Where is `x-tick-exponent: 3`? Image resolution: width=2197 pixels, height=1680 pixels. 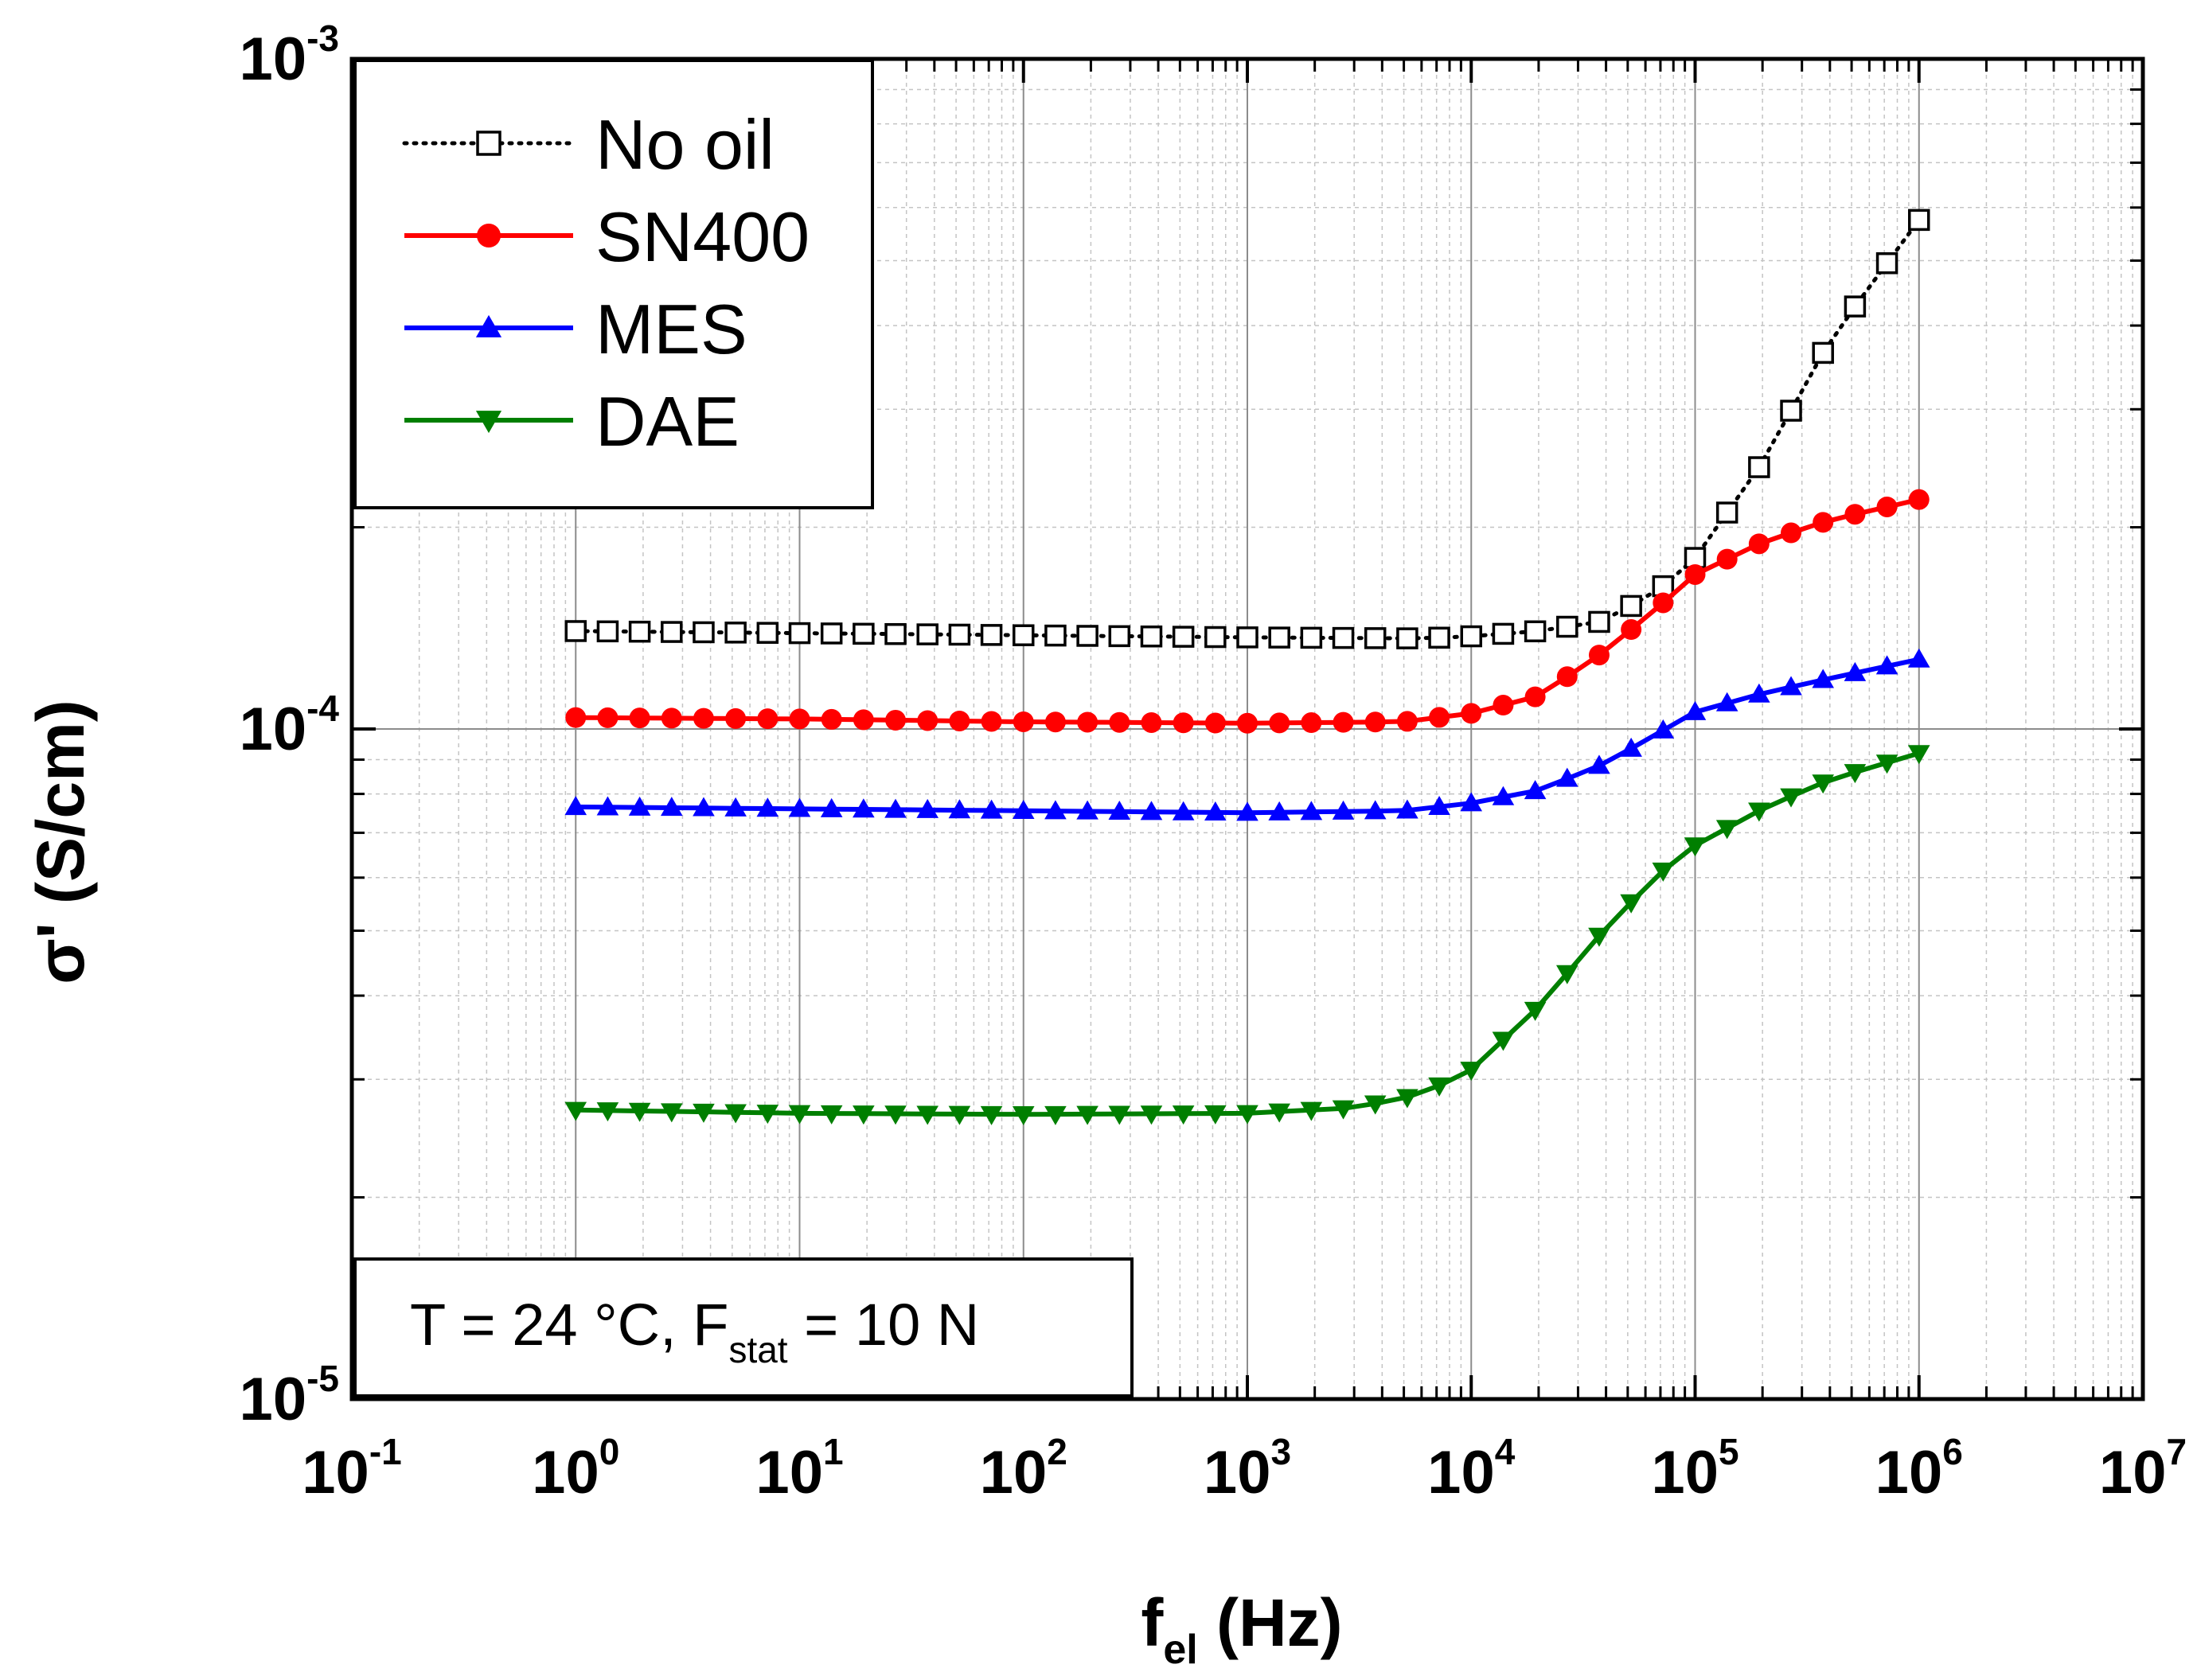
x-tick-exponent: 3 is located at coordinates (1280, 1451).